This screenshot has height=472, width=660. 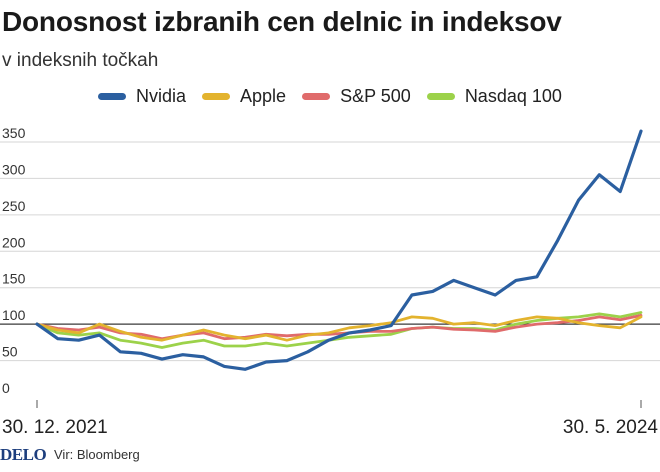 I want to click on y-tick-label-350: 350, so click(x=14, y=133).